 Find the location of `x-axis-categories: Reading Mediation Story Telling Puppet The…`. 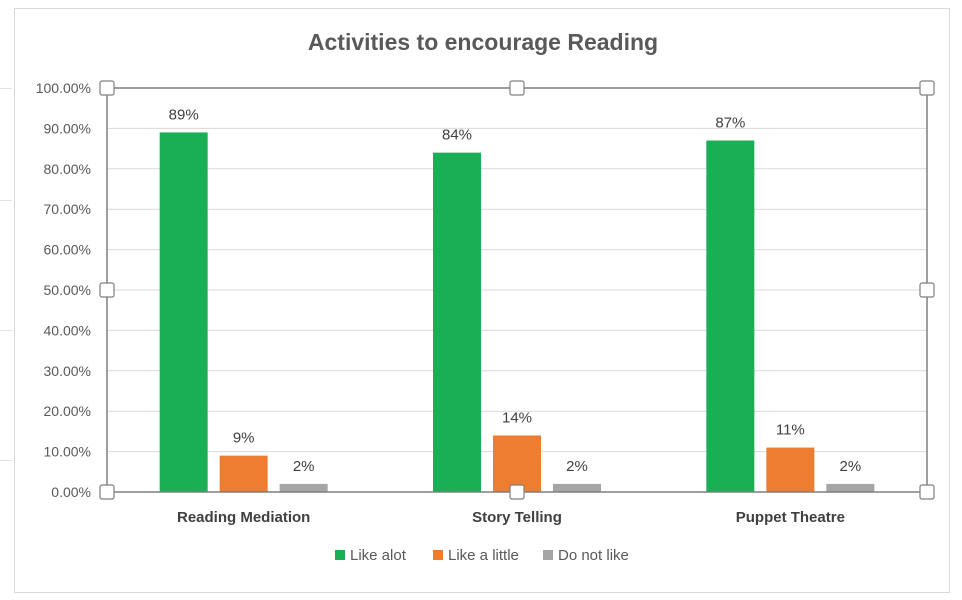

x-axis-categories: Reading Mediation Story Telling Puppet The… is located at coordinates (511, 517).